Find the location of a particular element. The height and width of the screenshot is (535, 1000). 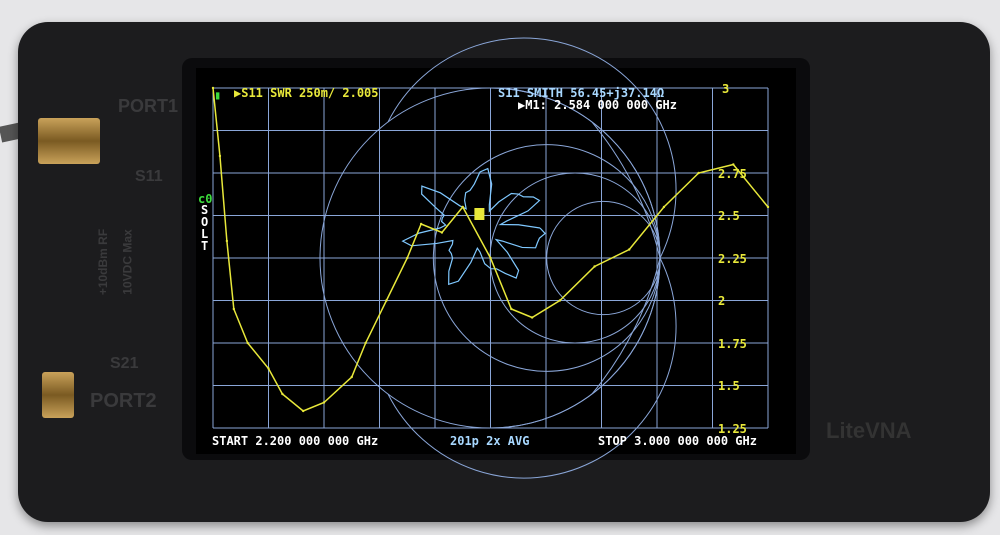

brand-logo: LiteVNA is located at coordinates (869, 430).